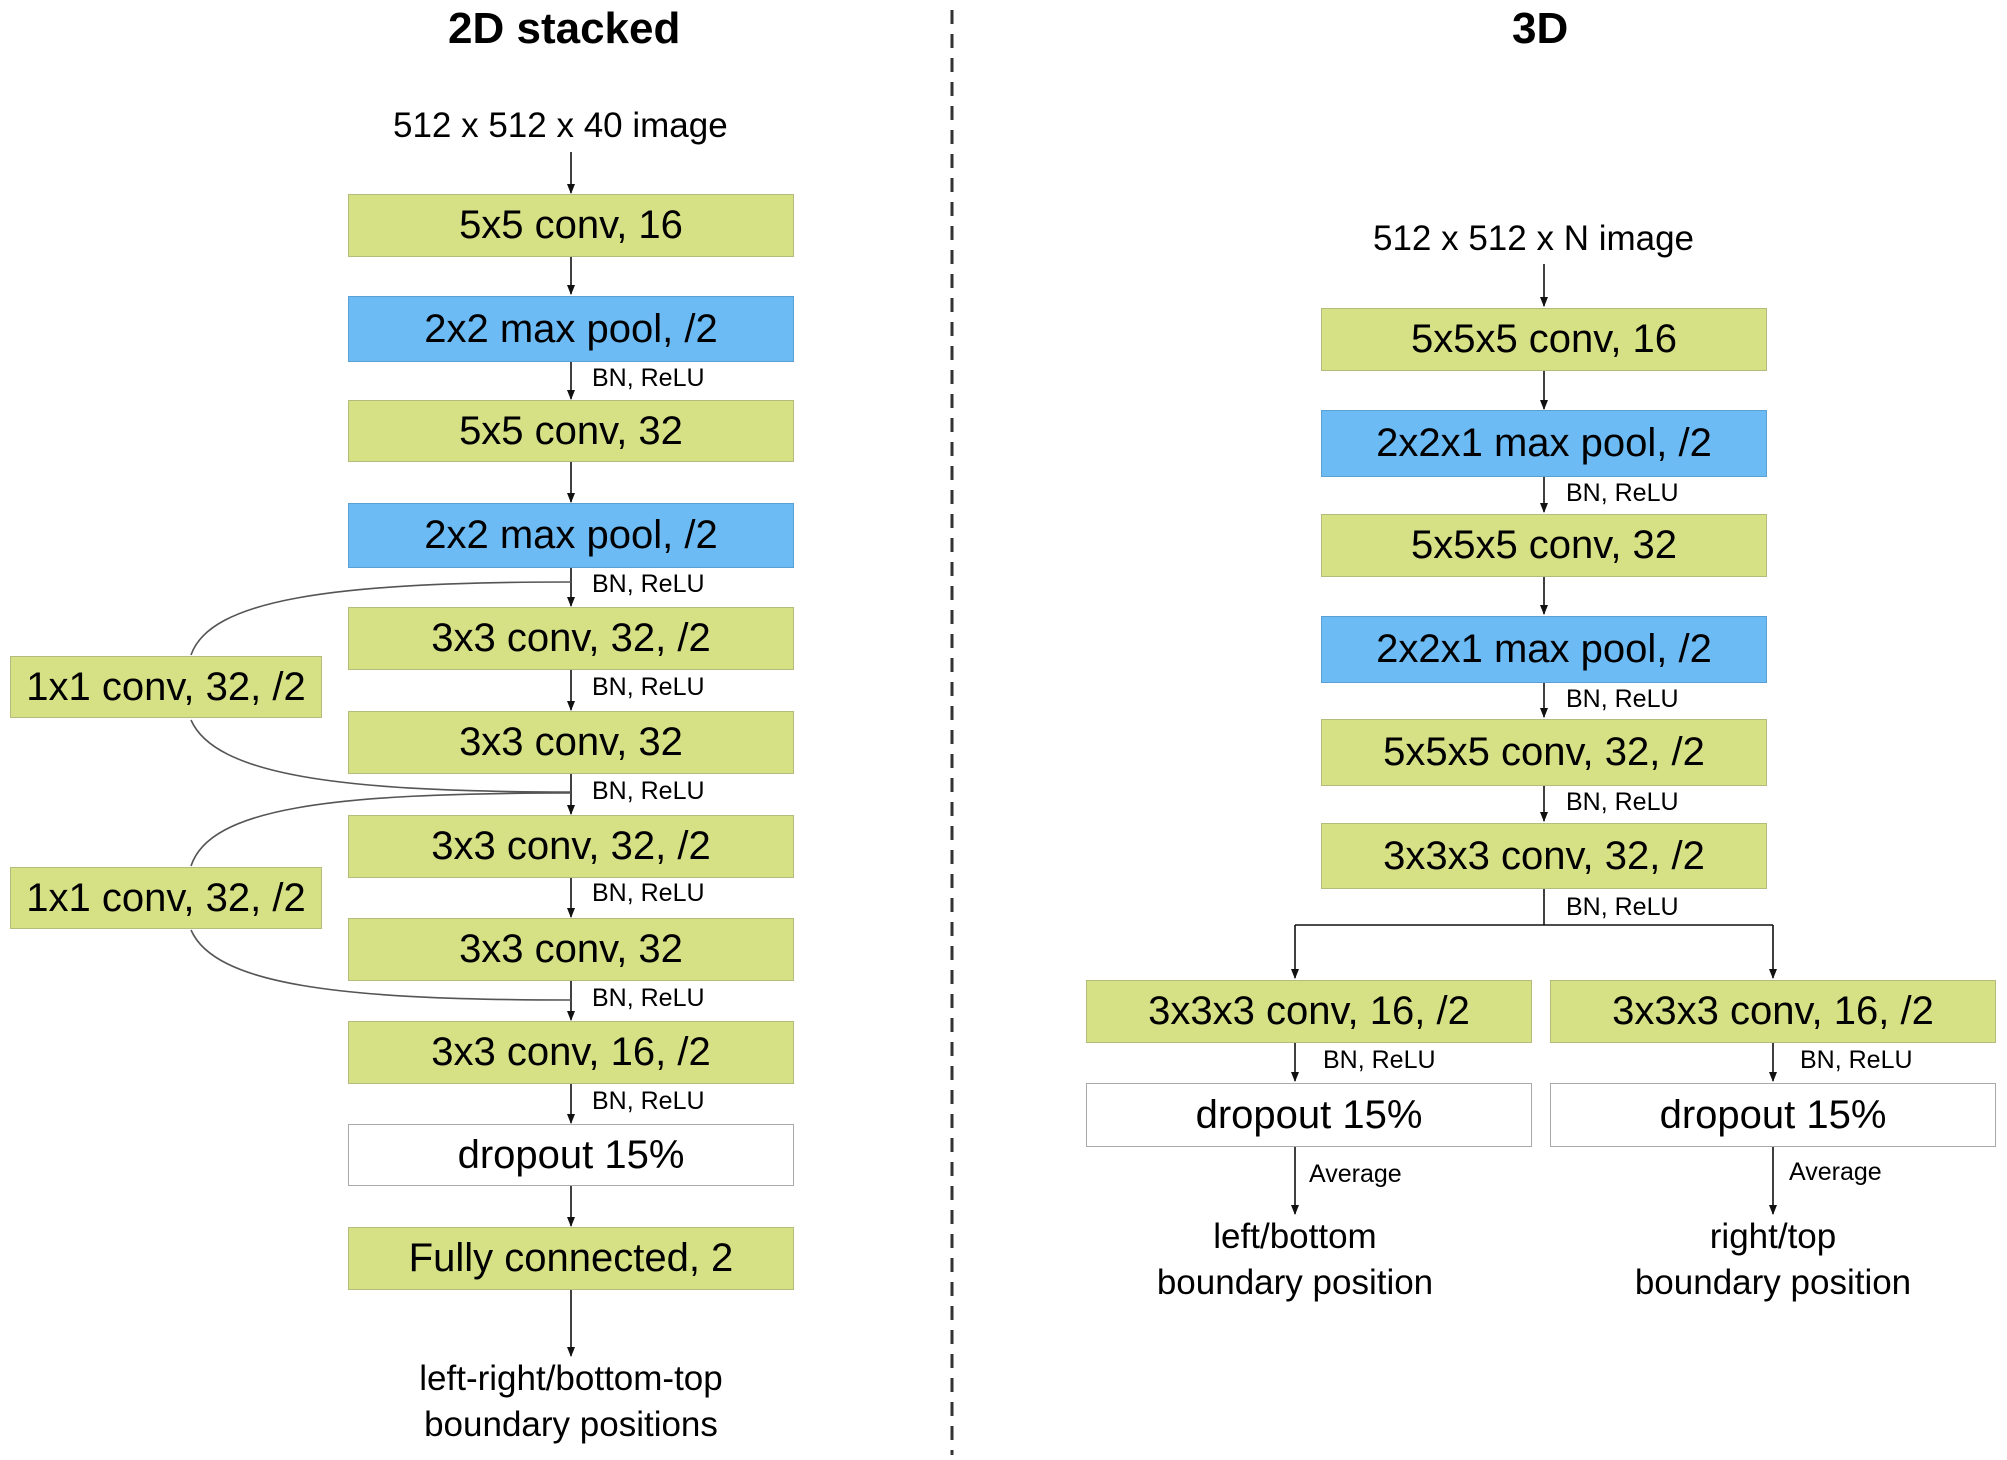  Describe the element at coordinates (1544, 339) in the screenshot. I see `right-block-conv-5x5x5-16: 5x5x5 conv, 16` at that location.